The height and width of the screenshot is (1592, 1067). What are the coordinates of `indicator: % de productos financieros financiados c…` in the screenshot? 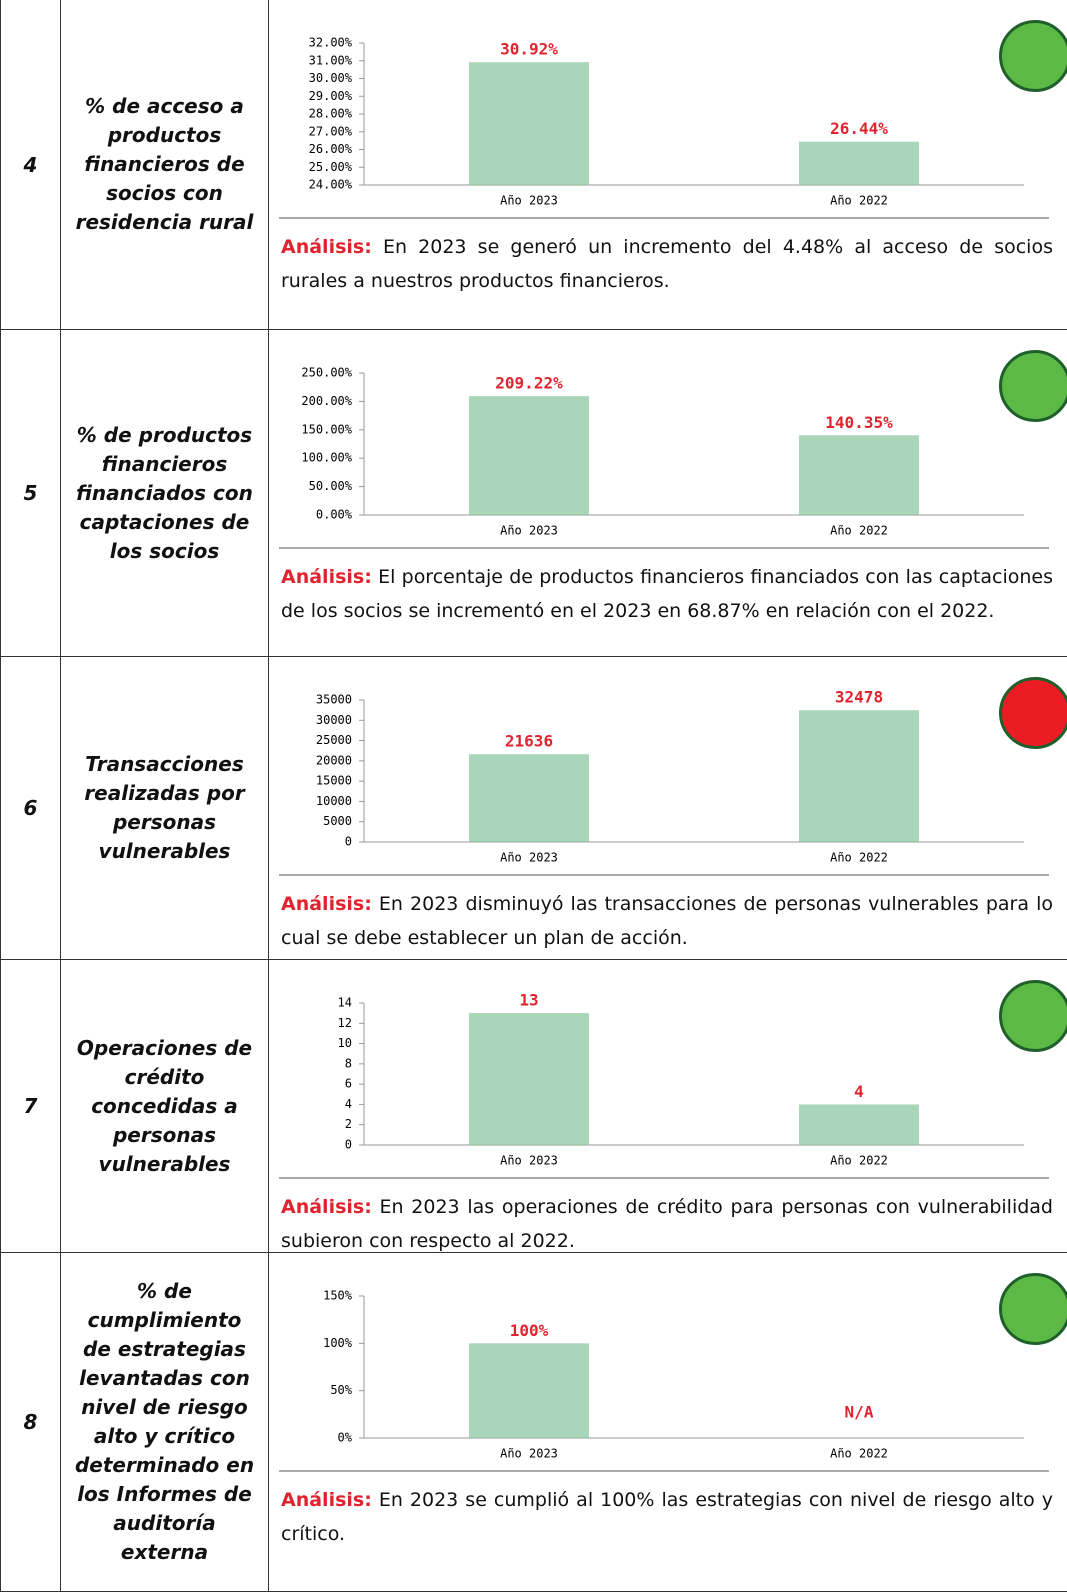 It's located at (165, 493).